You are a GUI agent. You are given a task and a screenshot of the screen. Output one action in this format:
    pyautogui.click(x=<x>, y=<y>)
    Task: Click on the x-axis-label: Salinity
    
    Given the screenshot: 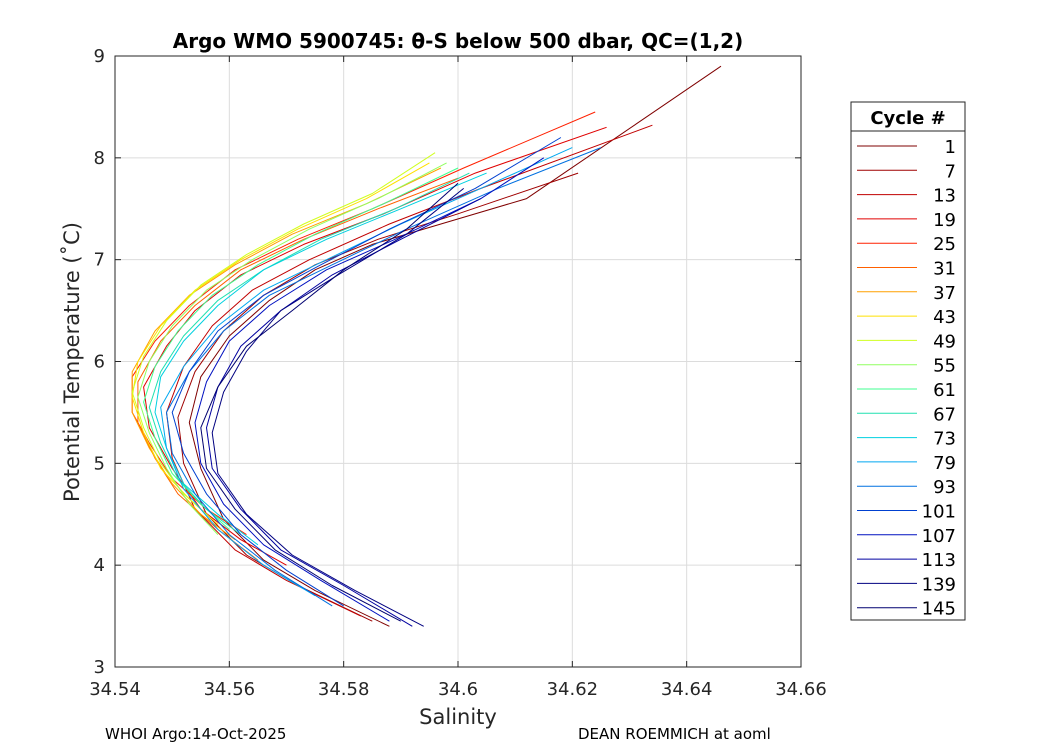 What is the action you would take?
    pyautogui.click(x=458, y=717)
    